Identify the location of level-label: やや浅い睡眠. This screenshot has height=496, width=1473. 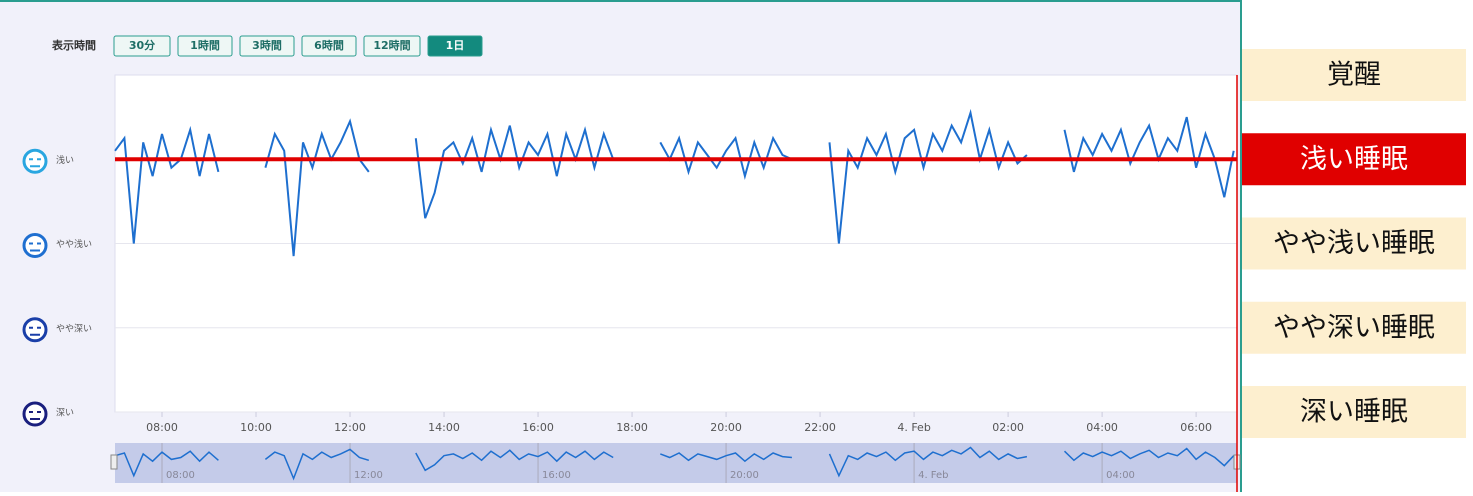
(1354, 243).